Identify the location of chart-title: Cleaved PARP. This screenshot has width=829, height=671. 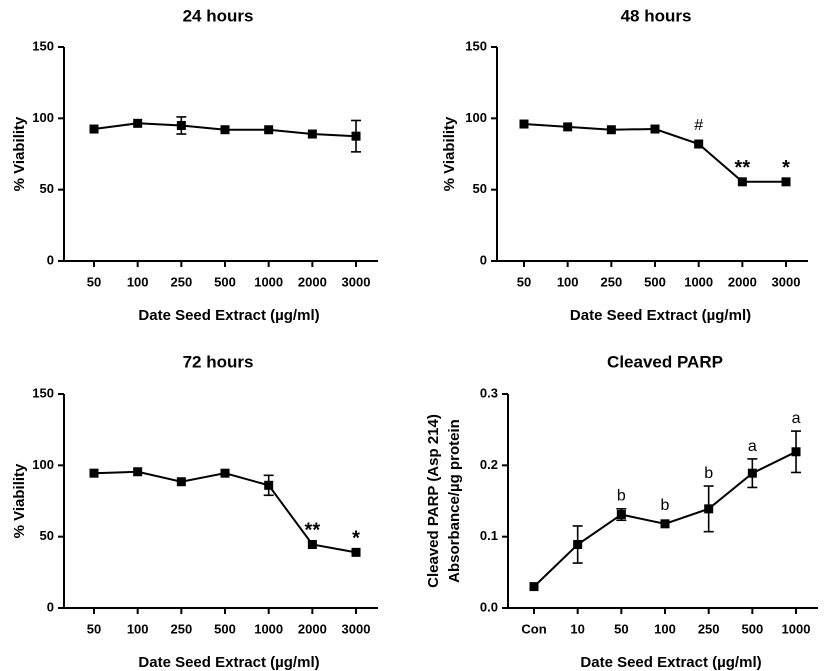
(665, 361).